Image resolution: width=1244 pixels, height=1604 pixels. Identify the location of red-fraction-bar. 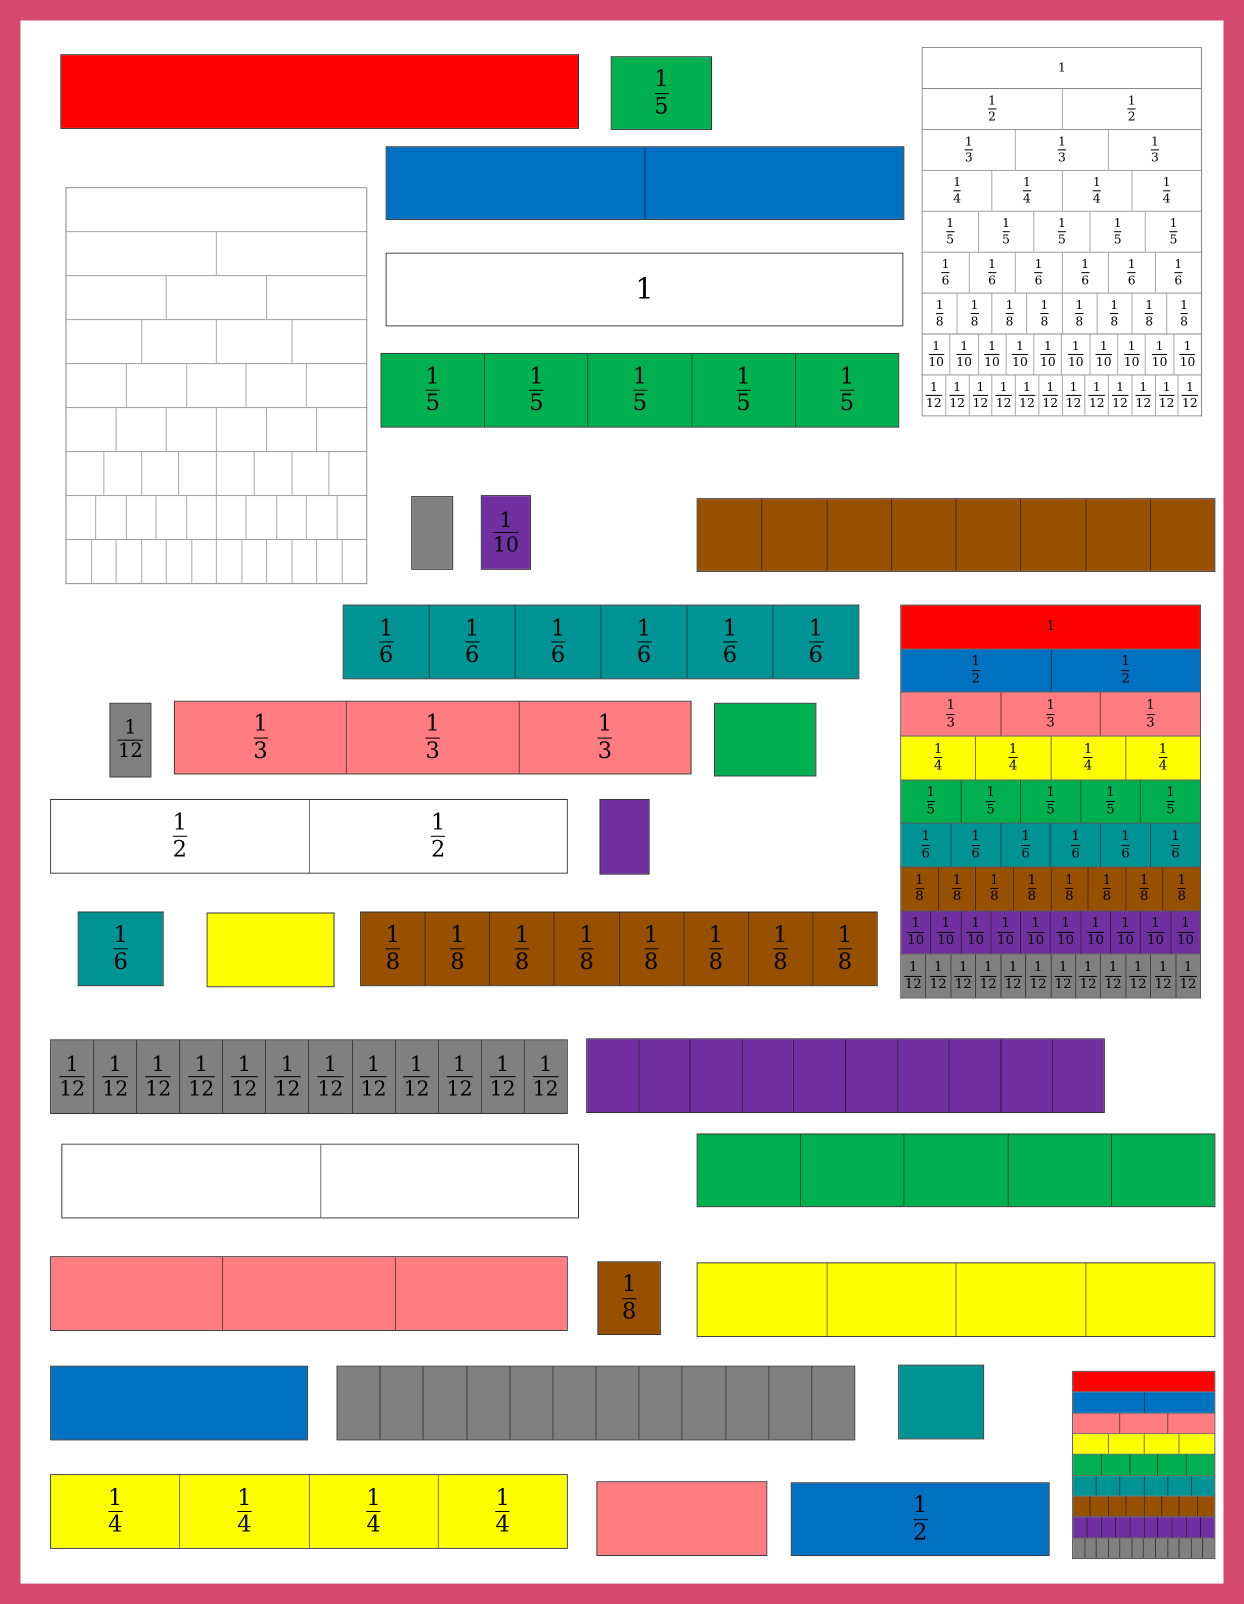
(320, 91).